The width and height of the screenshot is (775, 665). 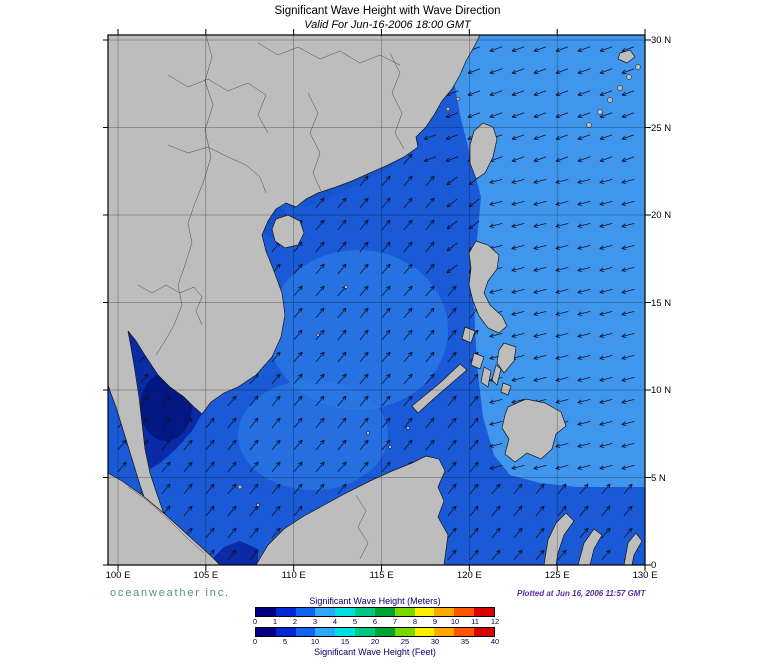 I want to click on land-bohol, so click(x=506, y=389).